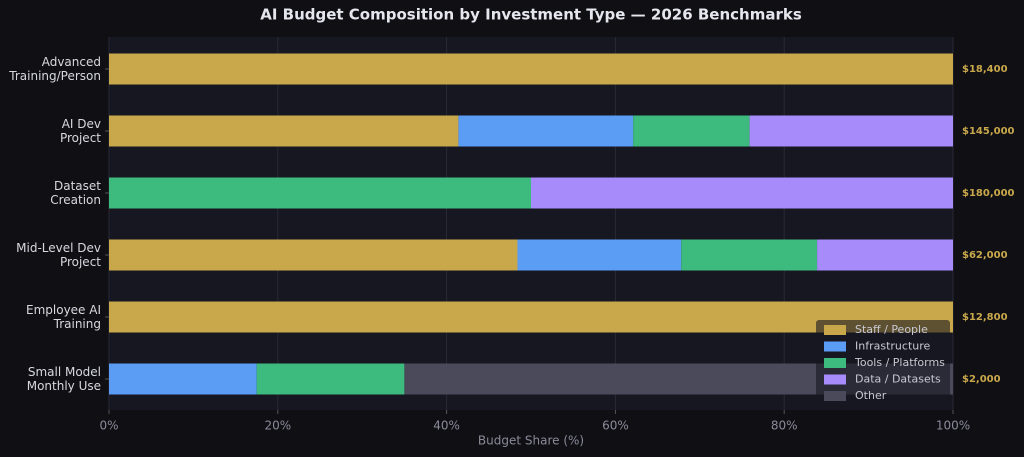 The height and width of the screenshot is (457, 1024). Describe the element at coordinates (63, 379) in the screenshot. I see `y-tick-label: Small Model Monthly Use` at that location.